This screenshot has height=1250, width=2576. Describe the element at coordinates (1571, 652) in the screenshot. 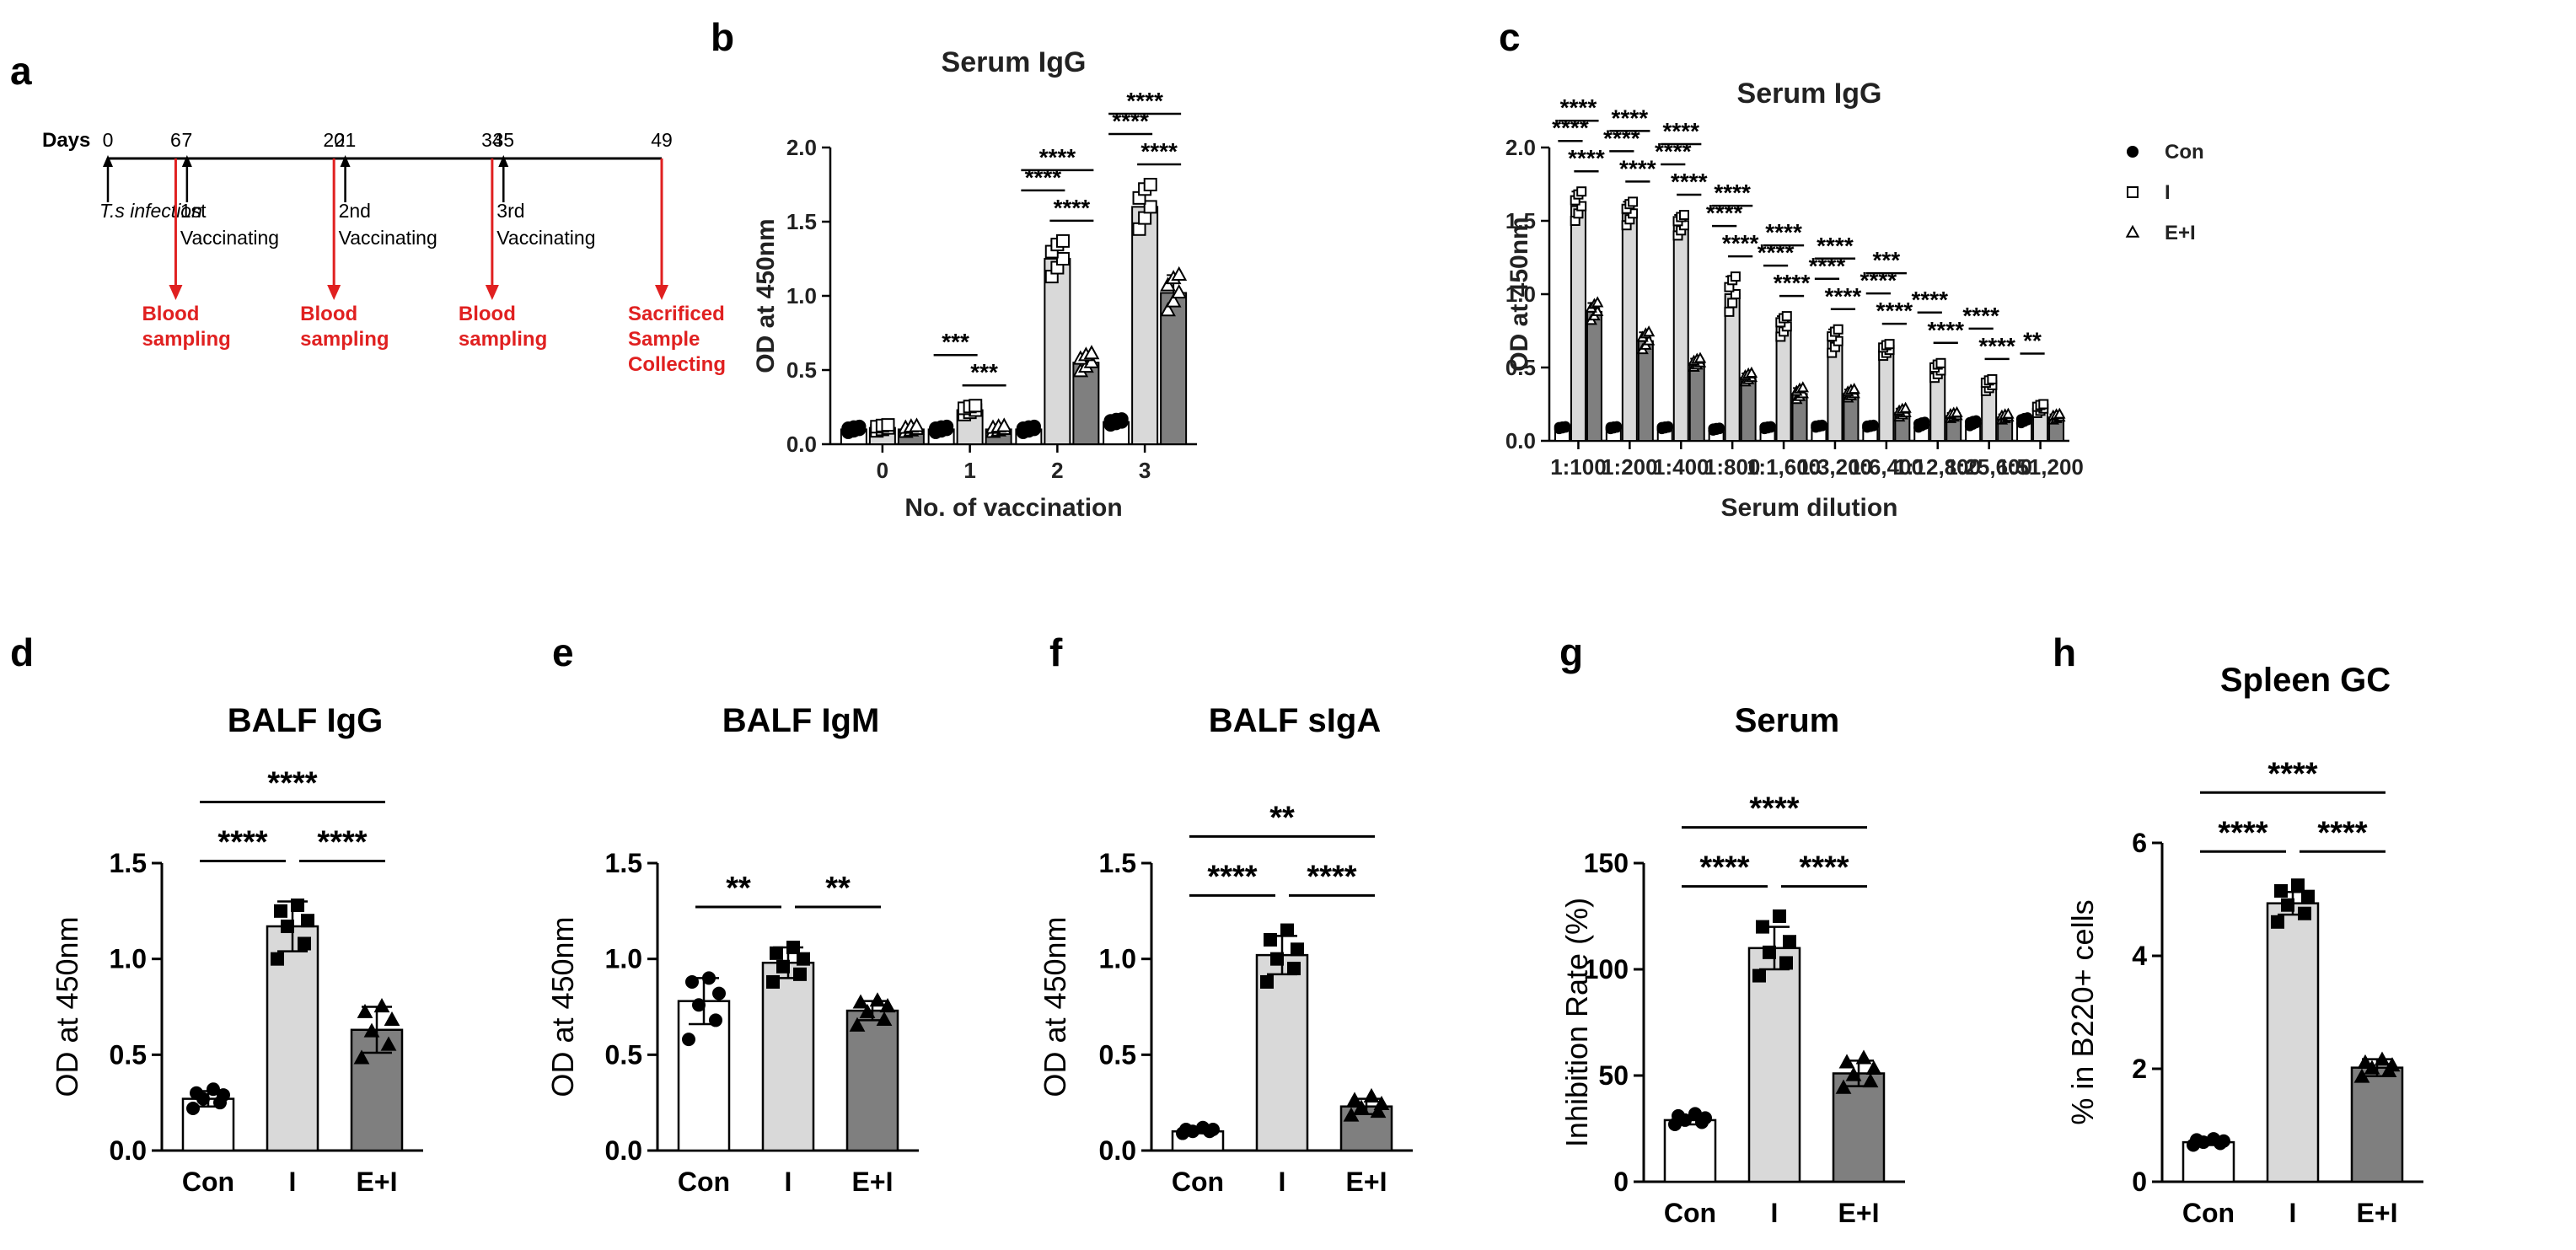

I see `panel-label-g: g` at that location.